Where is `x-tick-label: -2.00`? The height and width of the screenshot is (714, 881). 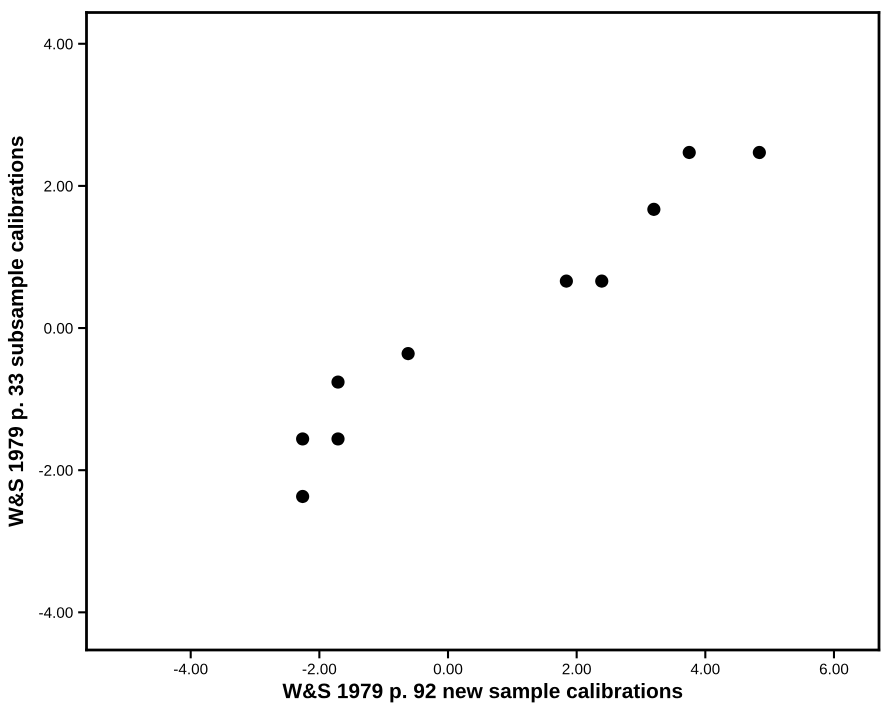
x-tick-label: -2.00 is located at coordinates (319, 669).